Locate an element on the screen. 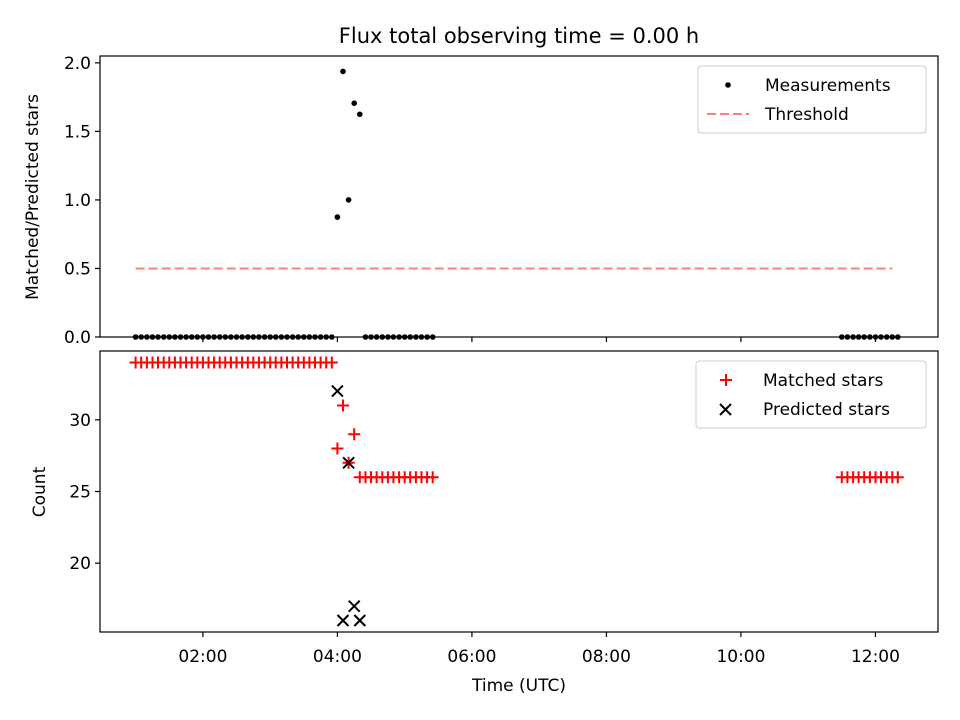 The image size is (960, 720). x-tick-label: 04:00 is located at coordinates (337, 657).